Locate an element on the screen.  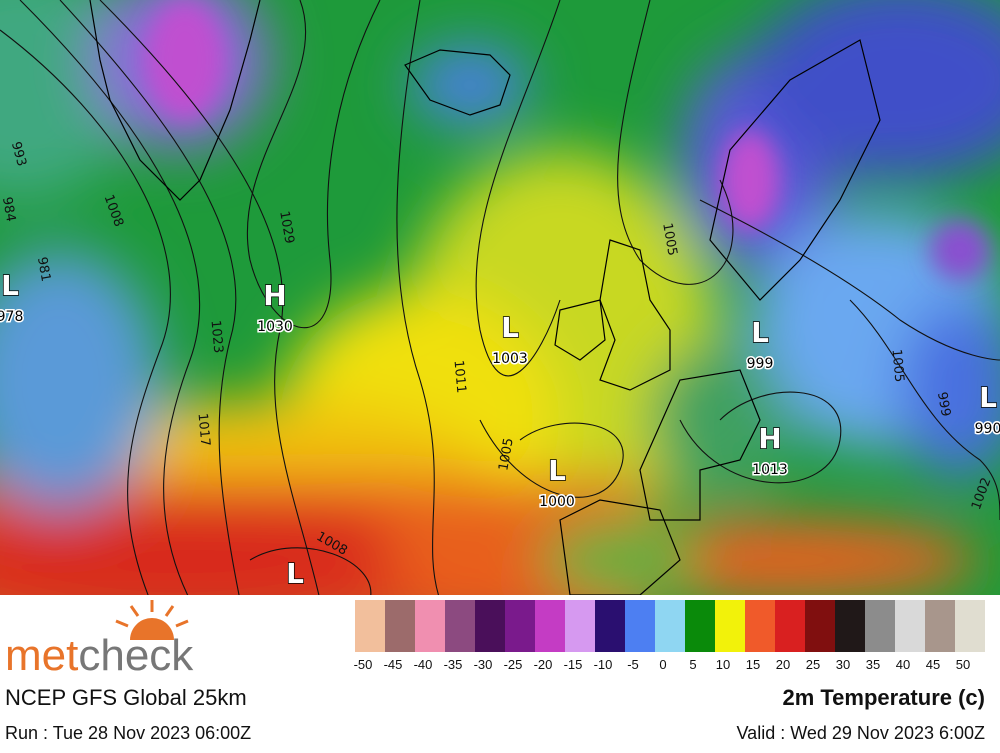
legend-label: -10 is located at coordinates (603, 664).